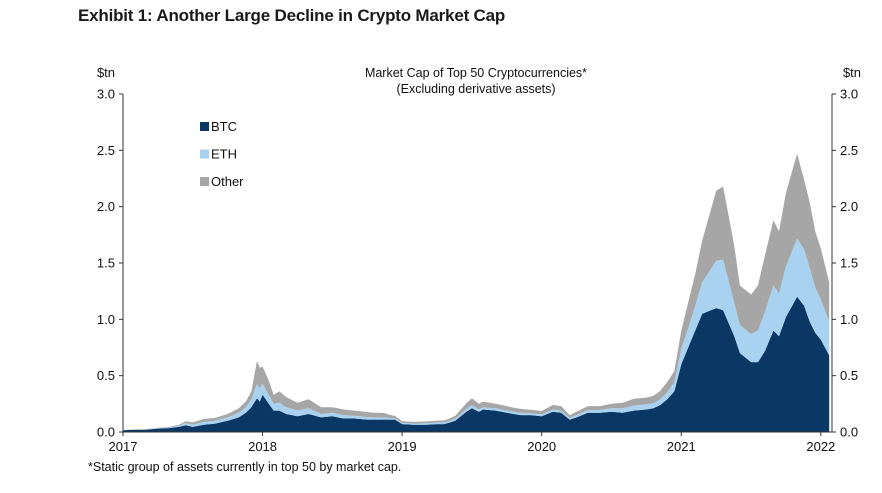 Image resolution: width=882 pixels, height=493 pixels. Describe the element at coordinates (106, 432) in the screenshot. I see `y-tick-label-left: 0.0` at that location.